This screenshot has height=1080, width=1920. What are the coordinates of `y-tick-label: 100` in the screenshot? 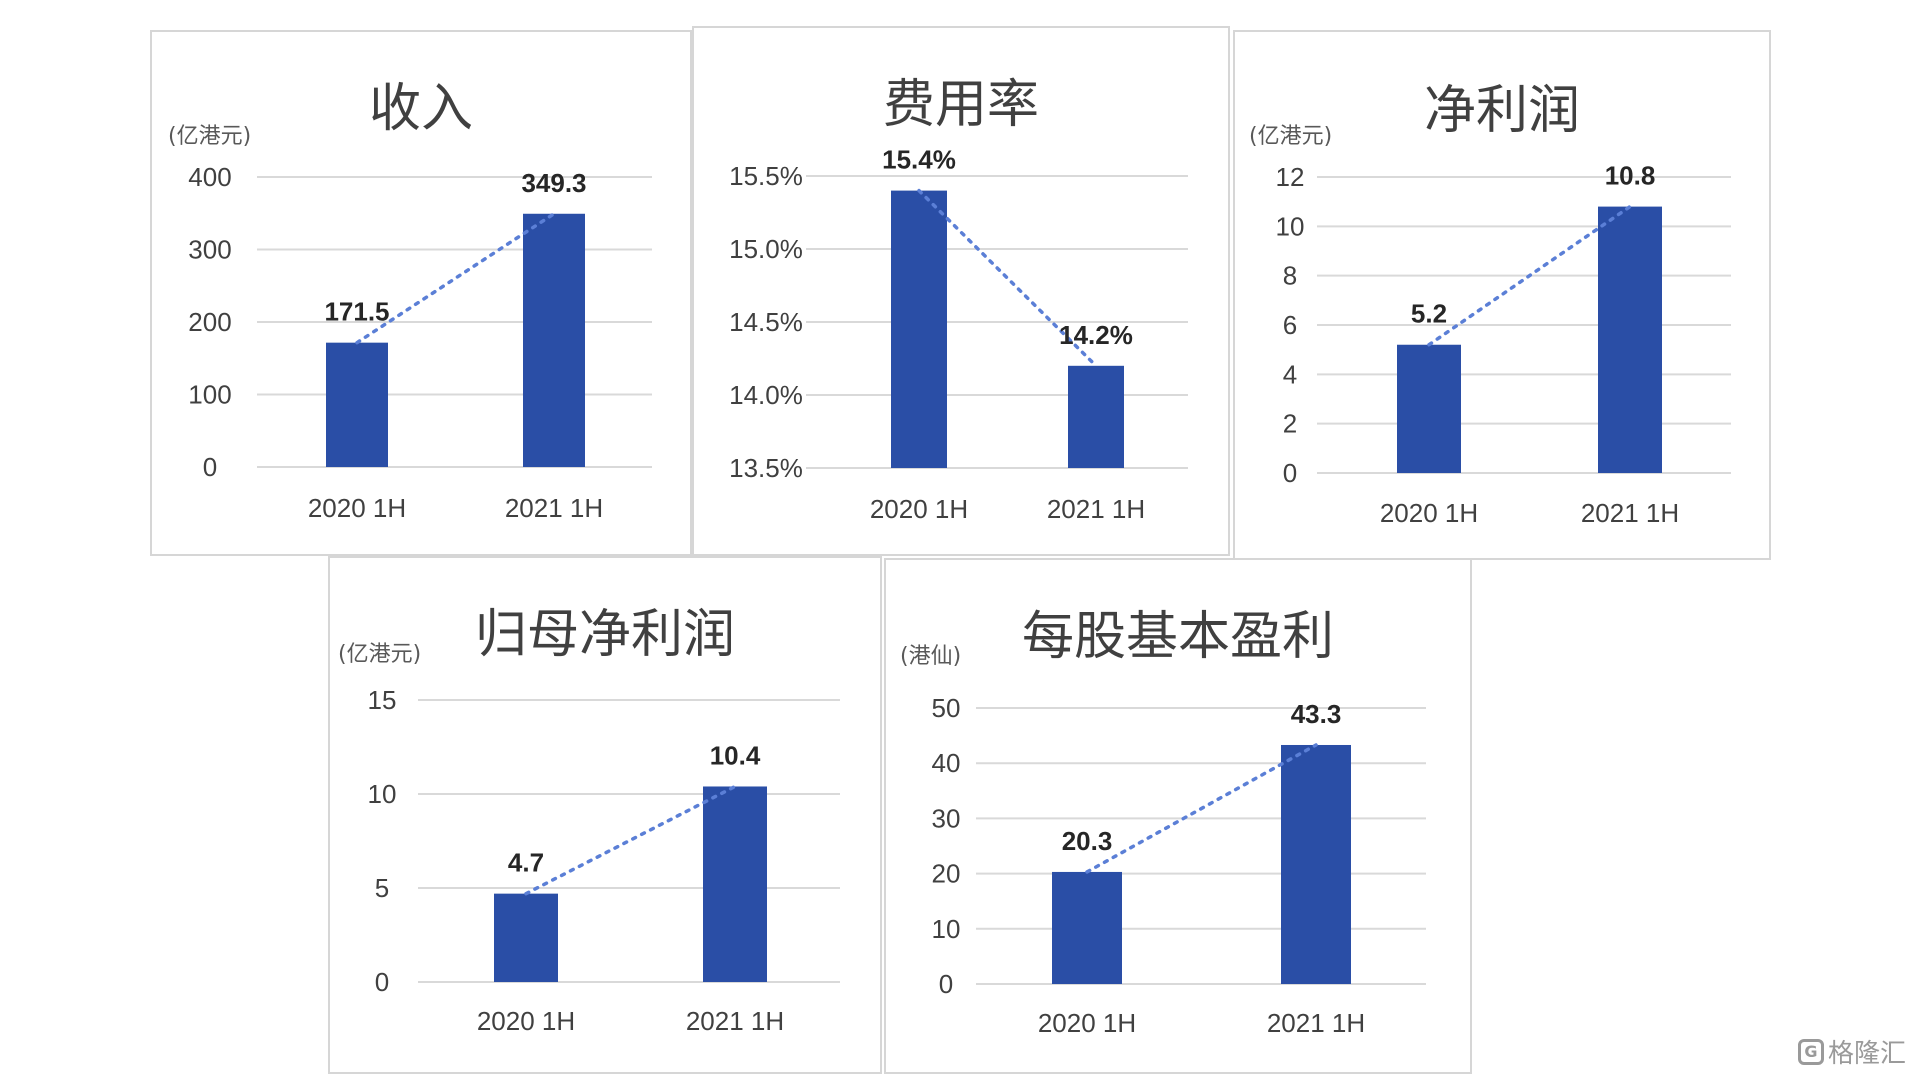 It's located at (209, 395).